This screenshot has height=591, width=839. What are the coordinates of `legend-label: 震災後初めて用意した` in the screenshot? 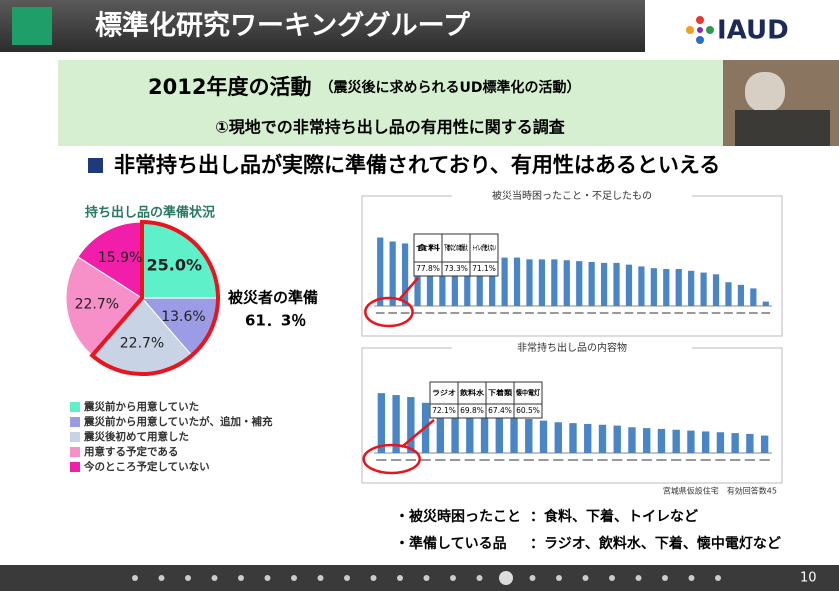 It's located at (136, 436).